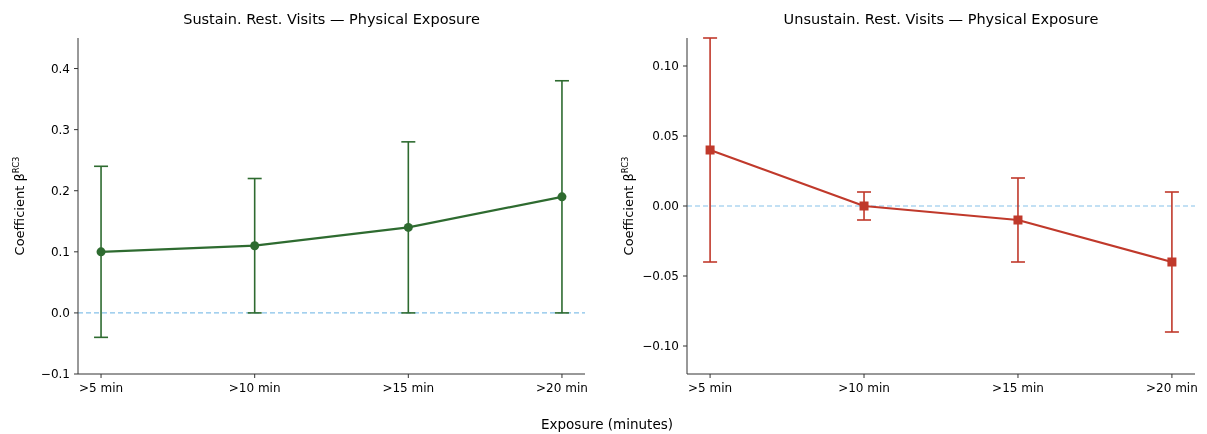 This screenshot has height=434, width=1207. What do you see at coordinates (665, 136) in the screenshot?
I see `y-tick-label: 0.05` at bounding box center [665, 136].